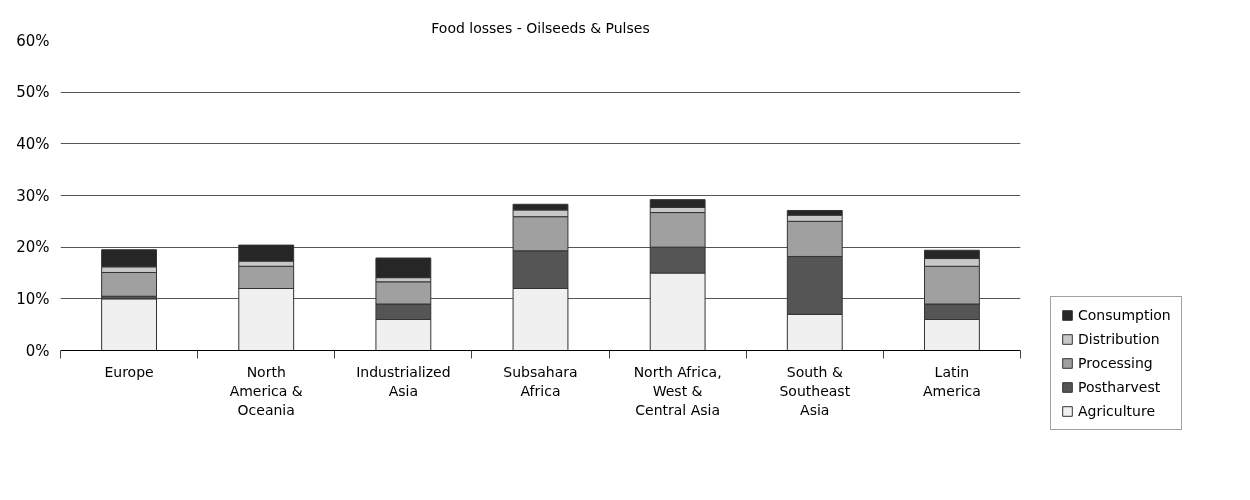 Image resolution: width=1250 pixels, height=500 pixels. Describe the element at coordinates (1119, 339) in the screenshot. I see `legend-label: Distribution` at that location.